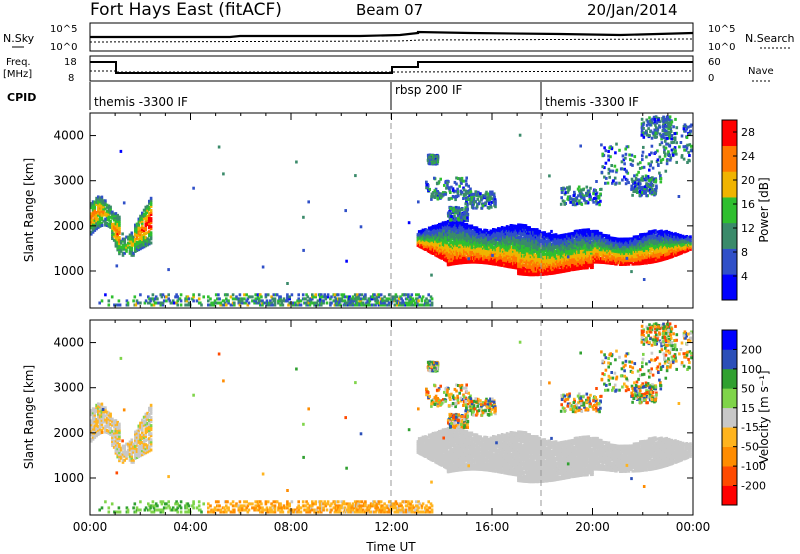 Image resolution: width=800 pixels, height=554 pixels. Describe the element at coordinates (141, 102) in the screenshot. I see `cpid-segment-0: themis -3300 IF` at that location.